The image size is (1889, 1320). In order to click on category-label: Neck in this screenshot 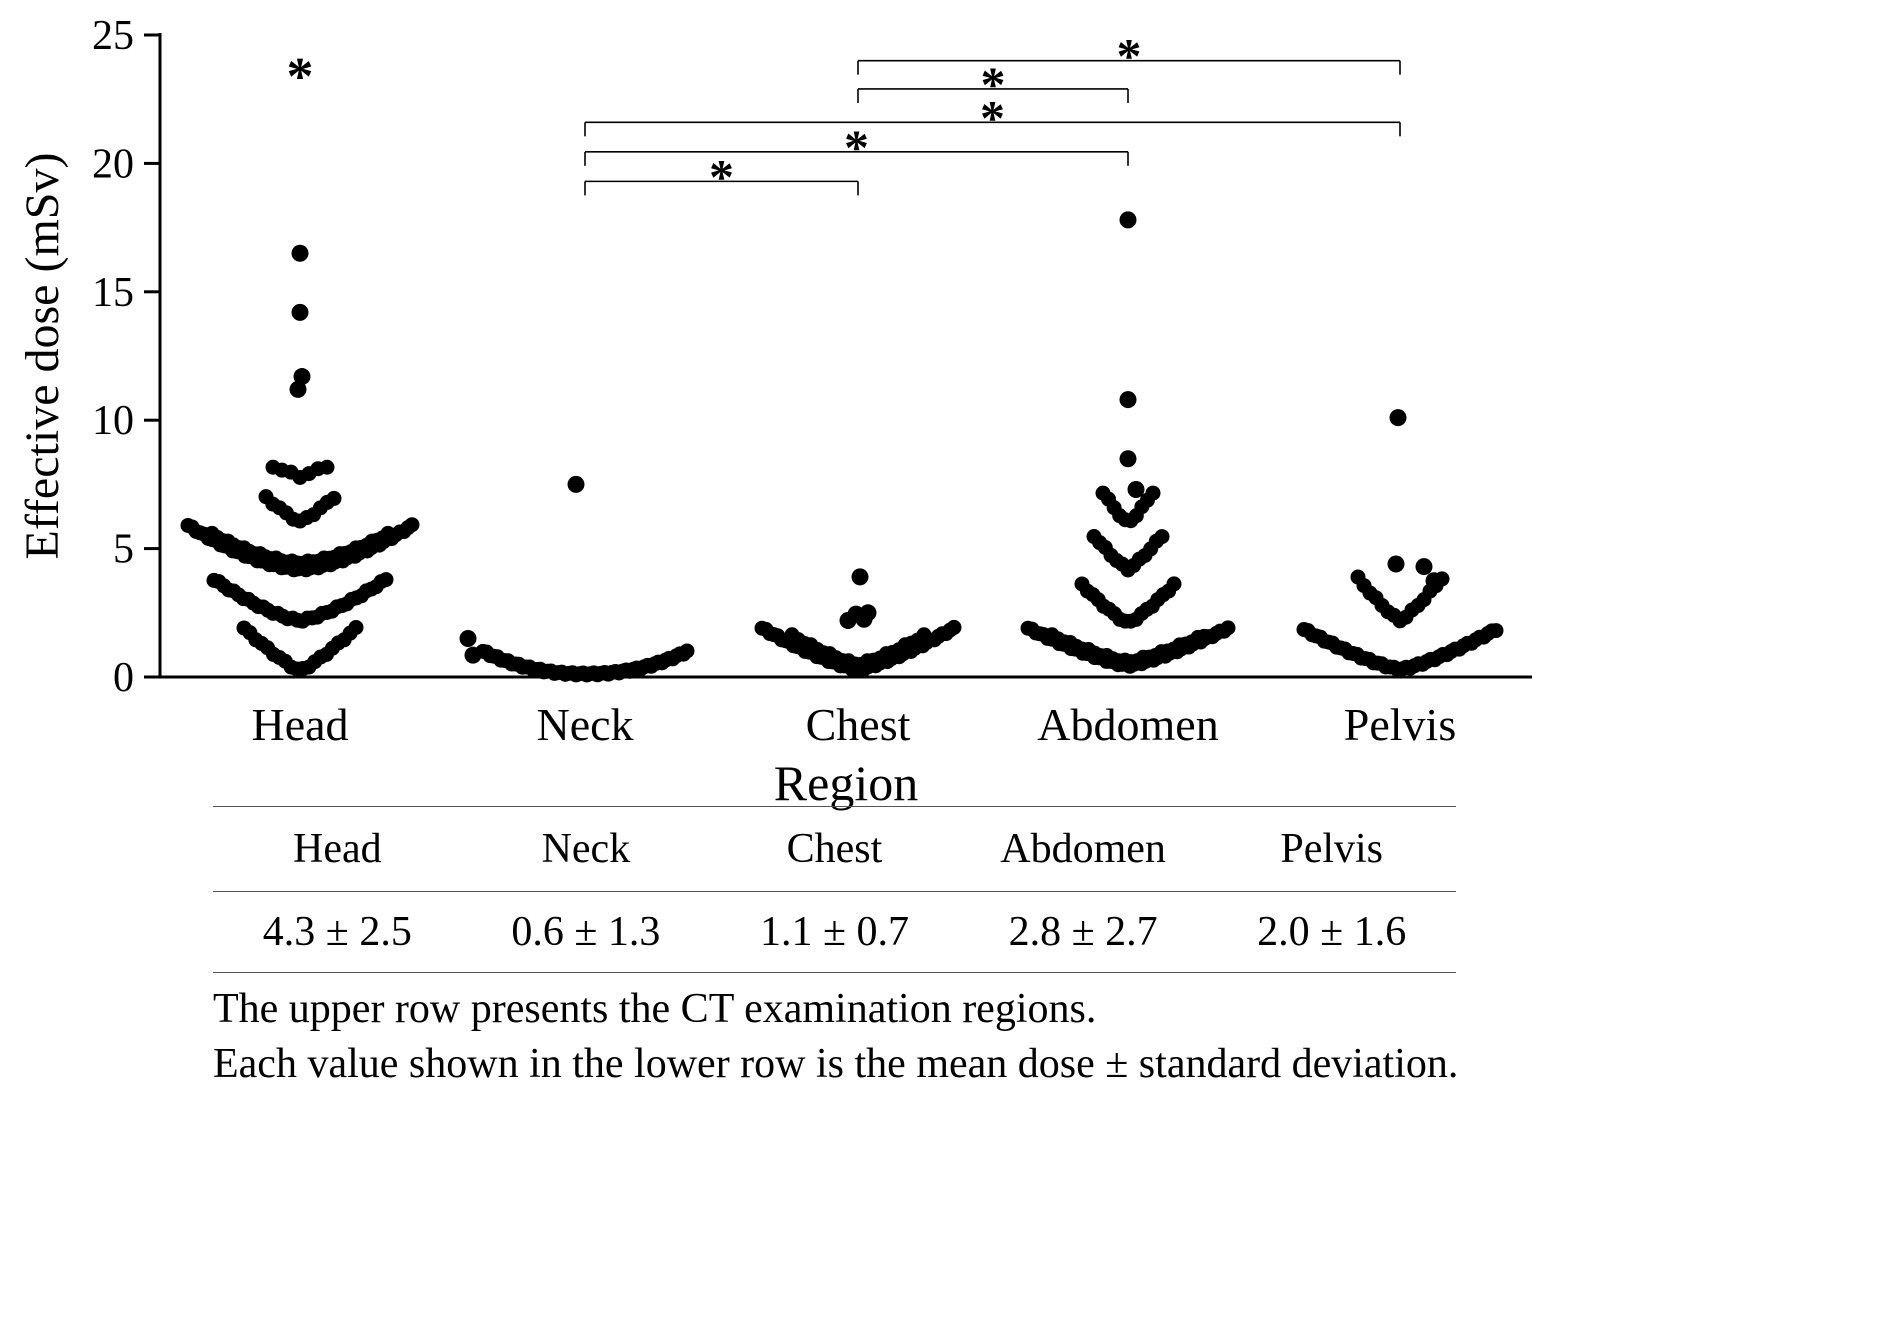, I will do `click(584, 724)`.